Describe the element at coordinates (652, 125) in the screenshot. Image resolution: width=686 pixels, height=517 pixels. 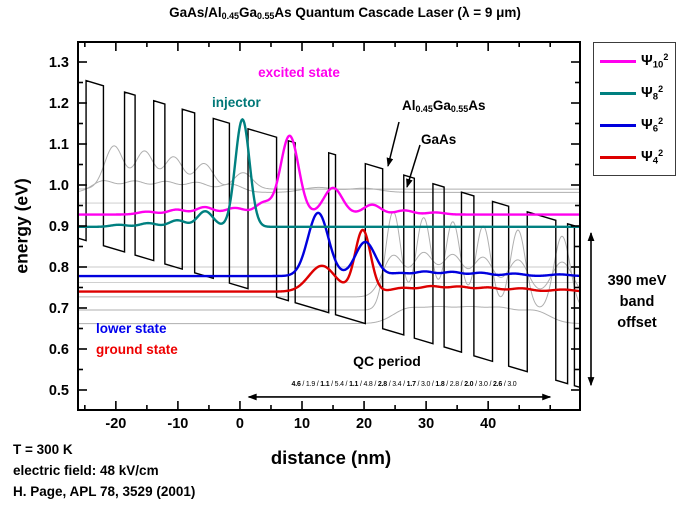
I see `legend-label: Ψ62` at that location.